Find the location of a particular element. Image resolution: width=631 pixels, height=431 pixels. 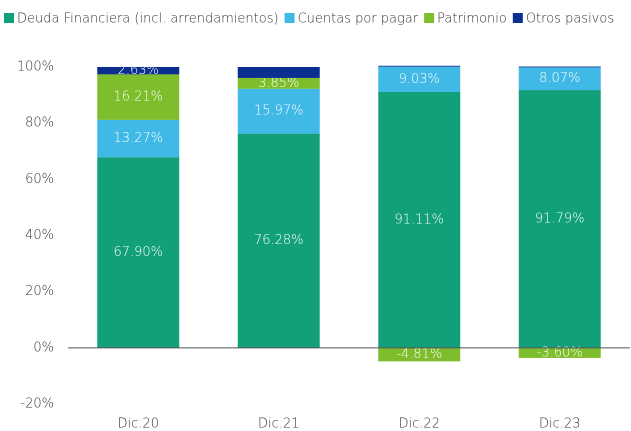

y-tick-label: 60% is located at coordinates (39, 179).